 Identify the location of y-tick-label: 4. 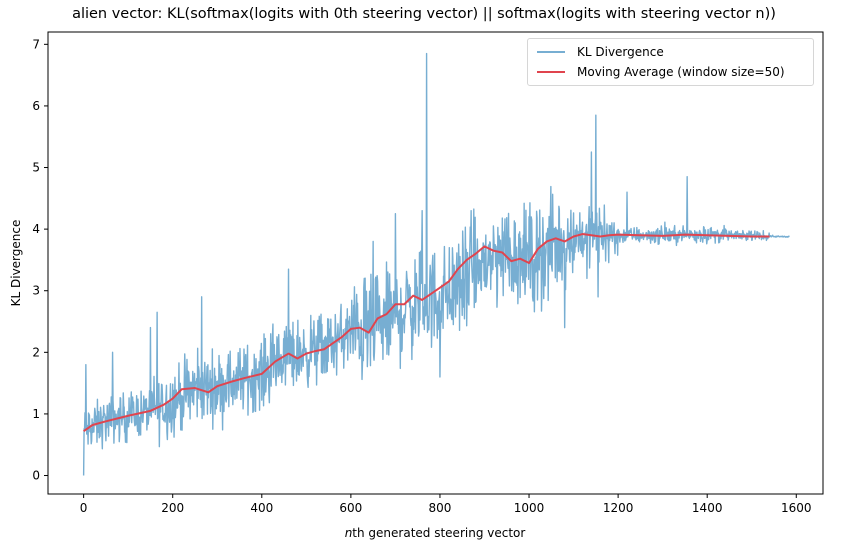
(36, 229).